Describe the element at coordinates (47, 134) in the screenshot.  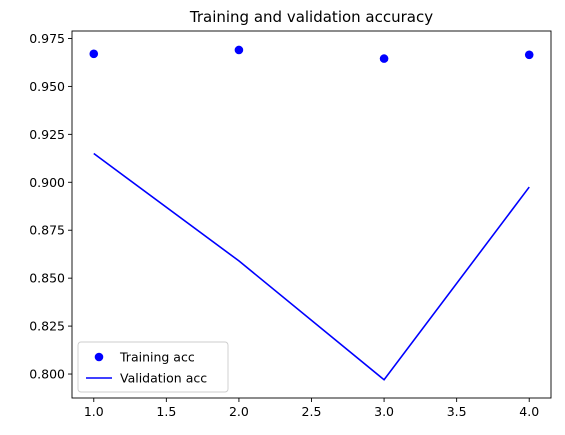
I see `y-tick-label: 0.925` at that location.